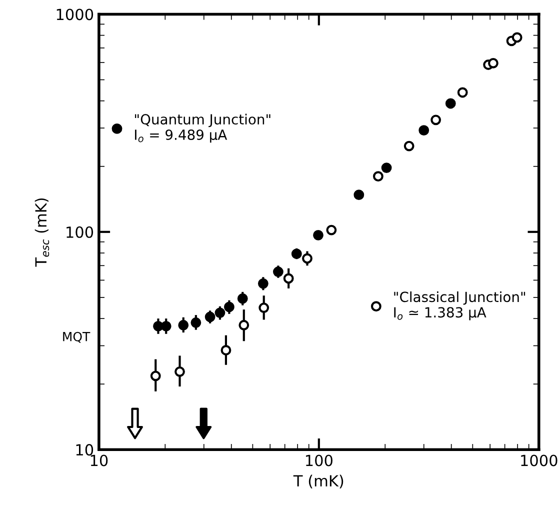 The height and width of the screenshot is (508, 559). Describe the element at coordinates (99, 460) in the screenshot. I see `x-tick-label: 10` at that location.